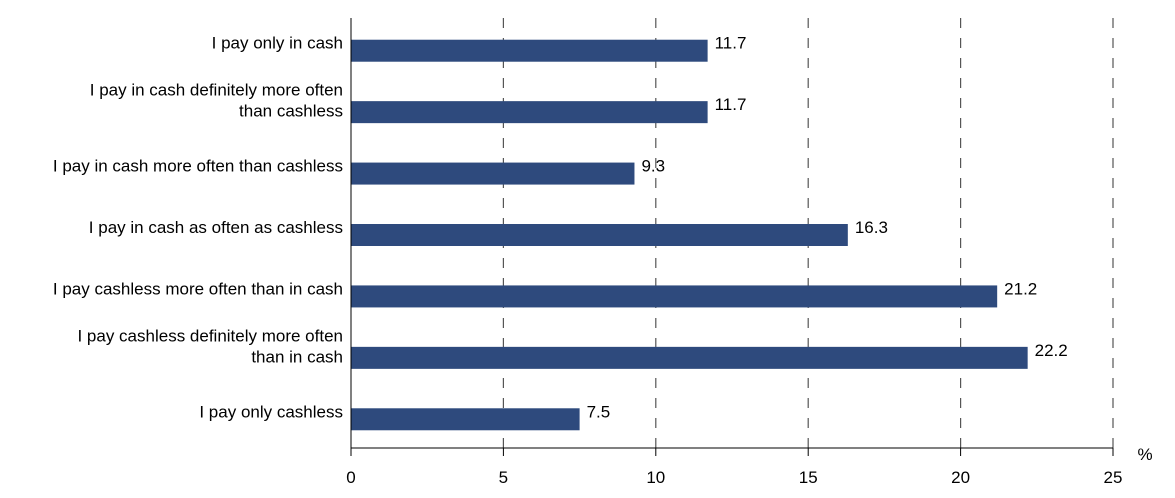 This screenshot has width=1175, height=498. I want to click on value-label-1: 11.7, so click(731, 104).